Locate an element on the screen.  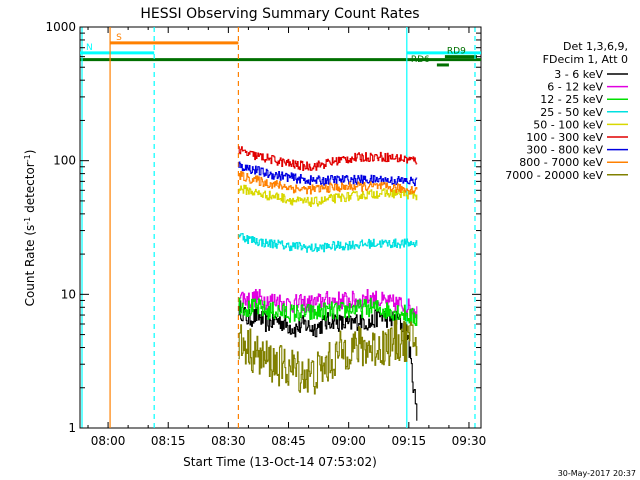
chart-title: HESSI Observing Summary Count Rates is located at coordinates (279, 14).